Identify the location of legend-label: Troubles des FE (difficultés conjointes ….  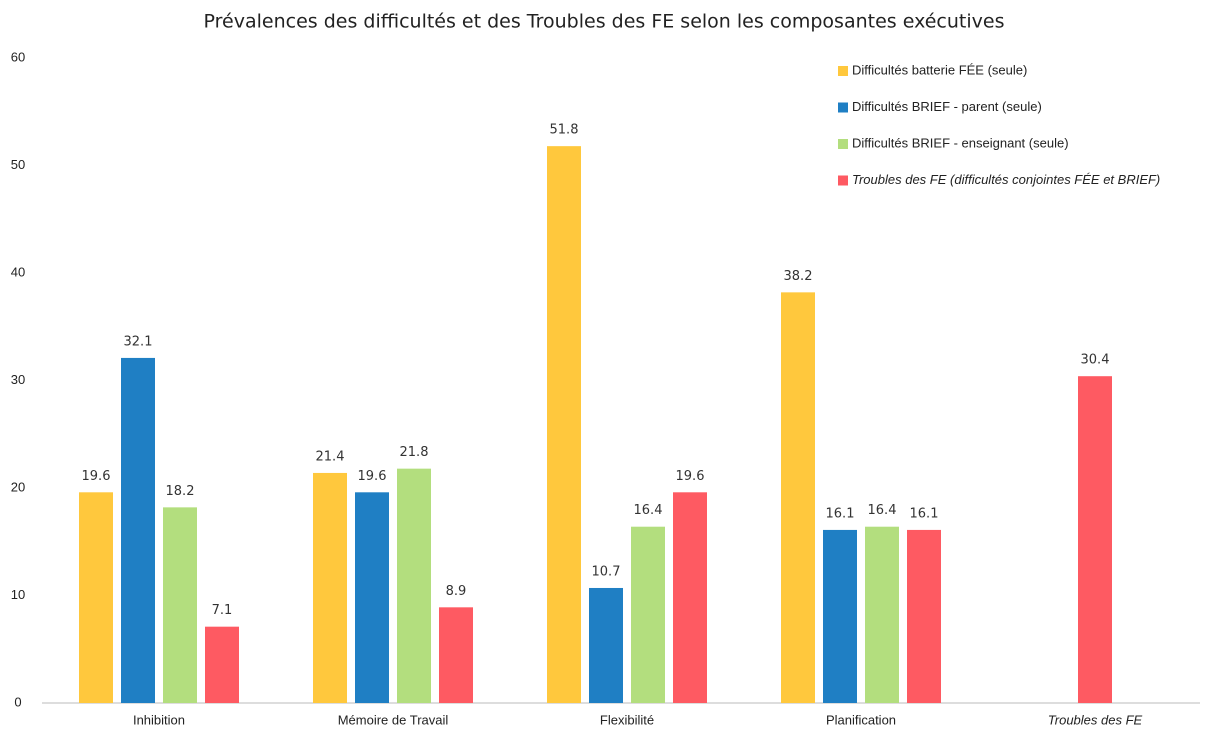
(1006, 179).